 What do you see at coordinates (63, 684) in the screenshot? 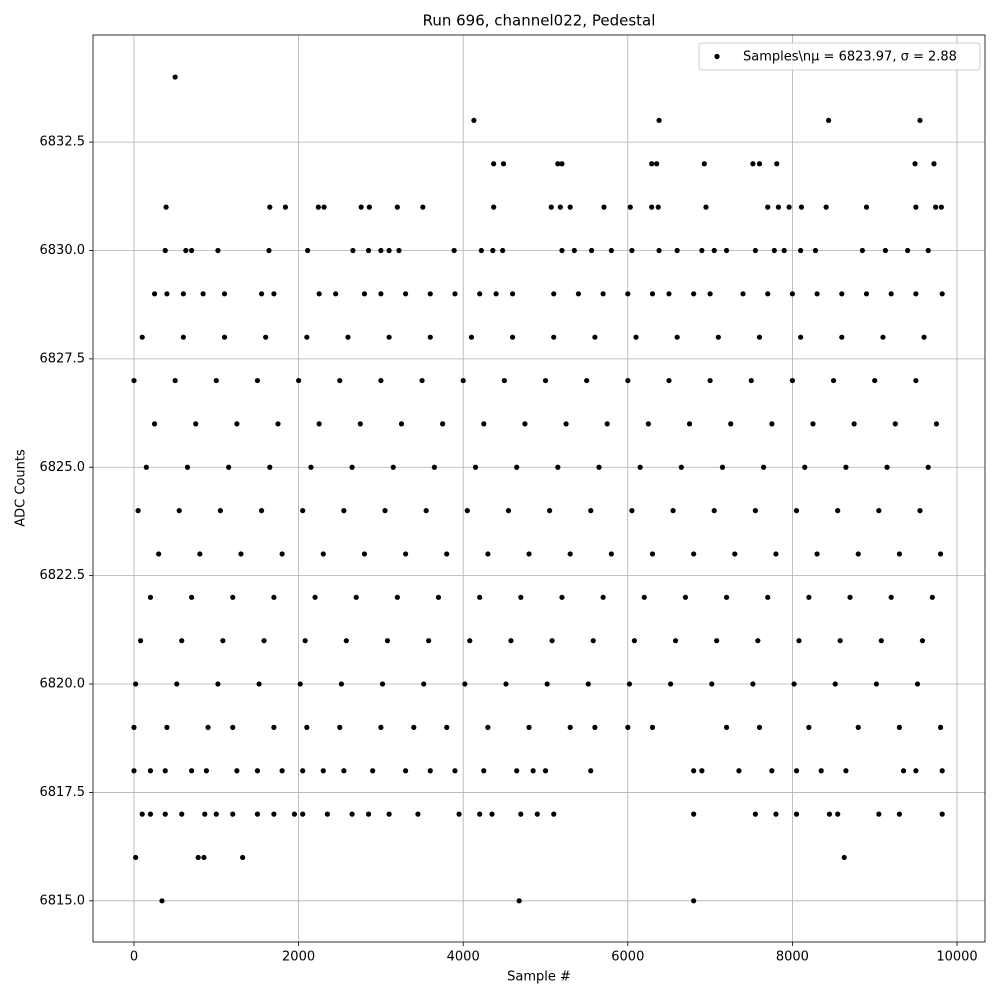
I see `y-tick-label: 6820.0` at bounding box center [63, 684].